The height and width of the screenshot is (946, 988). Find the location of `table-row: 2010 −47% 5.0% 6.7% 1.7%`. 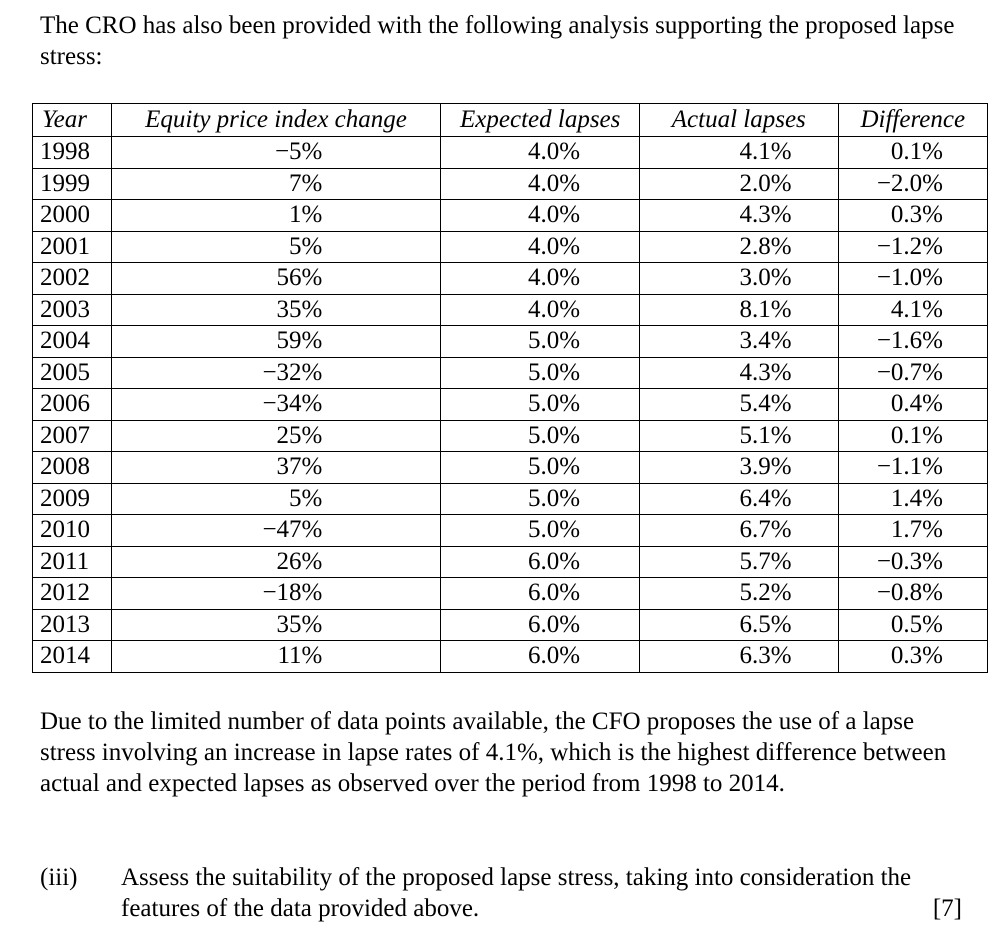

table-row: 2010 −47% 5.0% 6.7% 1.7% is located at coordinates (510, 530).